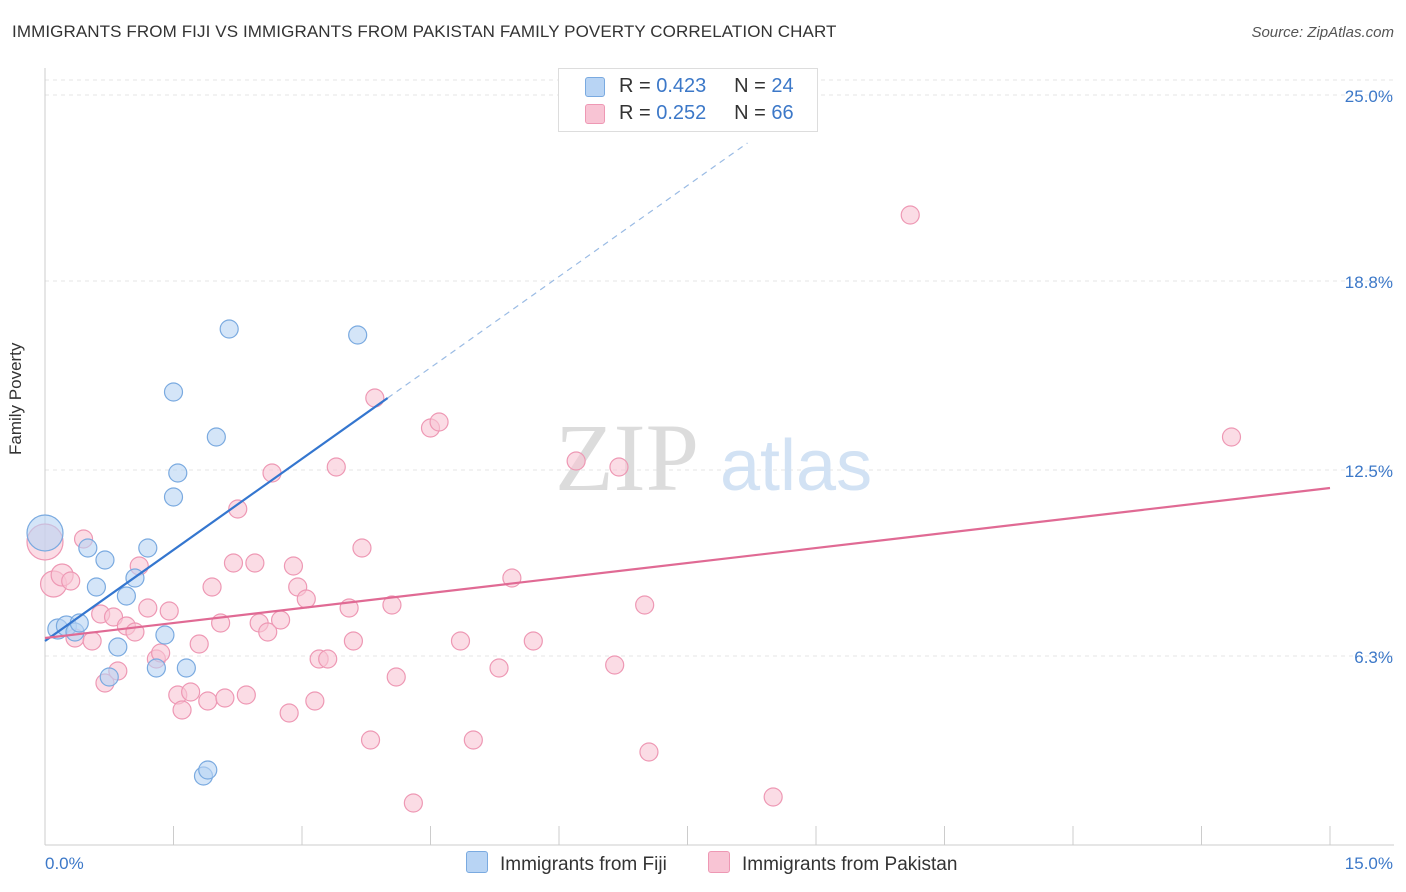 The width and height of the screenshot is (1406, 892). What do you see at coordinates (719, 862) in the screenshot?
I see `legend-pakistan-swatch` at bounding box center [719, 862].